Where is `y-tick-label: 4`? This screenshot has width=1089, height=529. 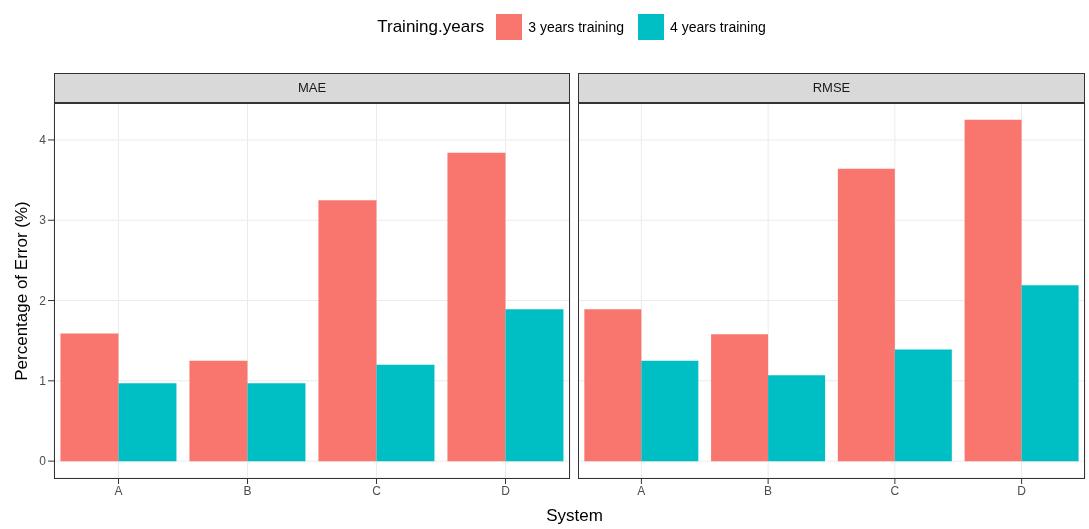 y-tick-label: 4 is located at coordinates (43, 140).